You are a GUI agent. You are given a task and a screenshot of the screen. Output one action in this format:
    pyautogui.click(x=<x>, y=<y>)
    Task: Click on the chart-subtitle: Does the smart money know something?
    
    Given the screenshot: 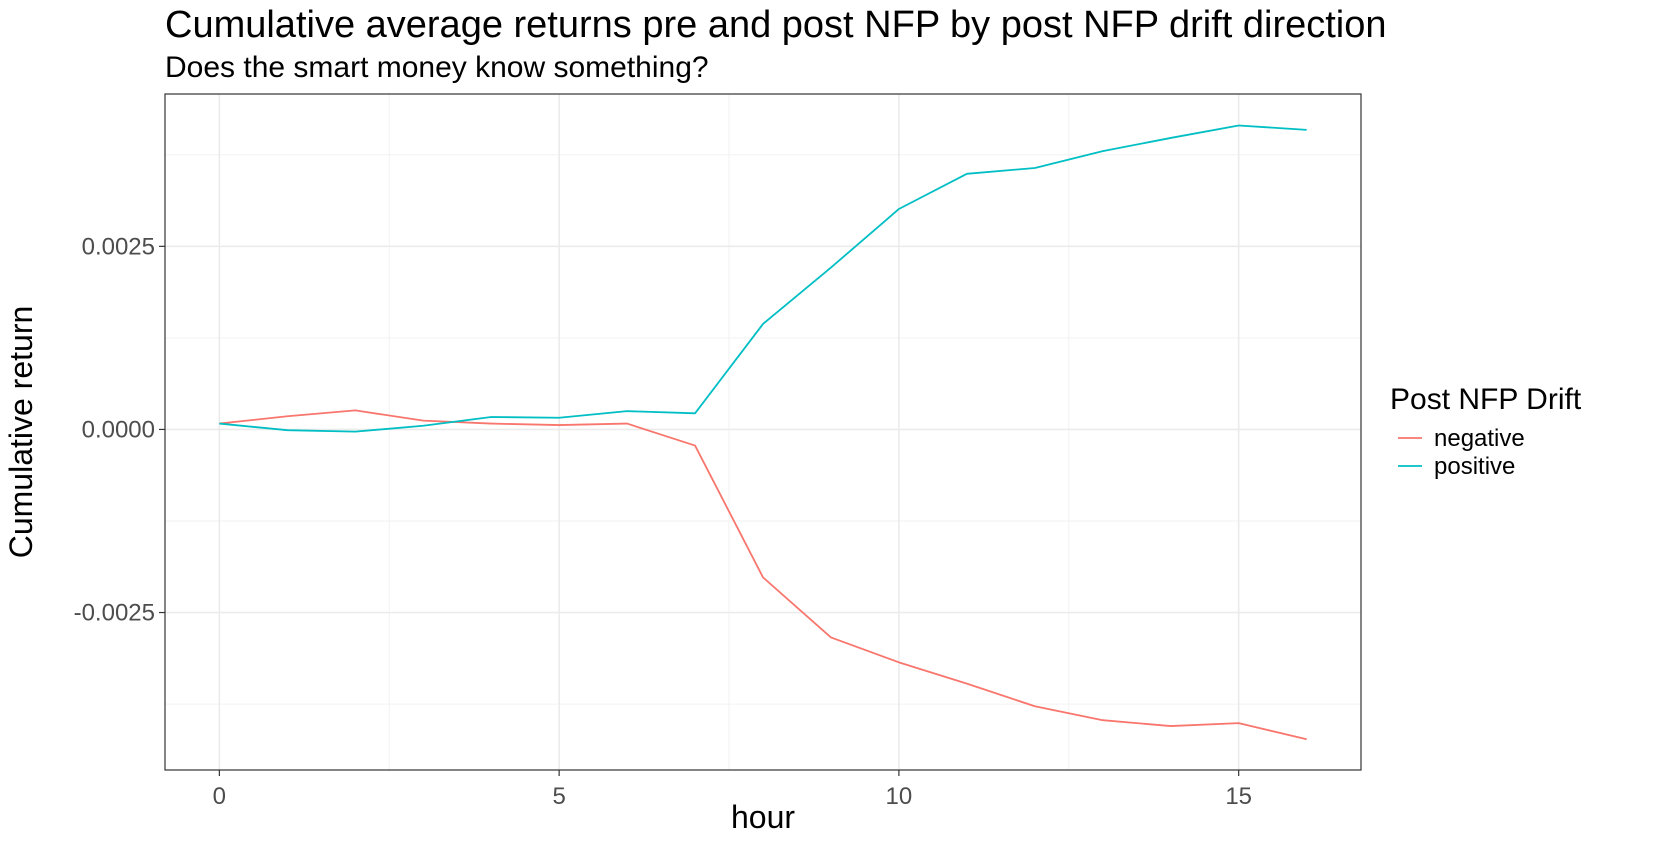 What is the action you would take?
    pyautogui.click(x=437, y=67)
    